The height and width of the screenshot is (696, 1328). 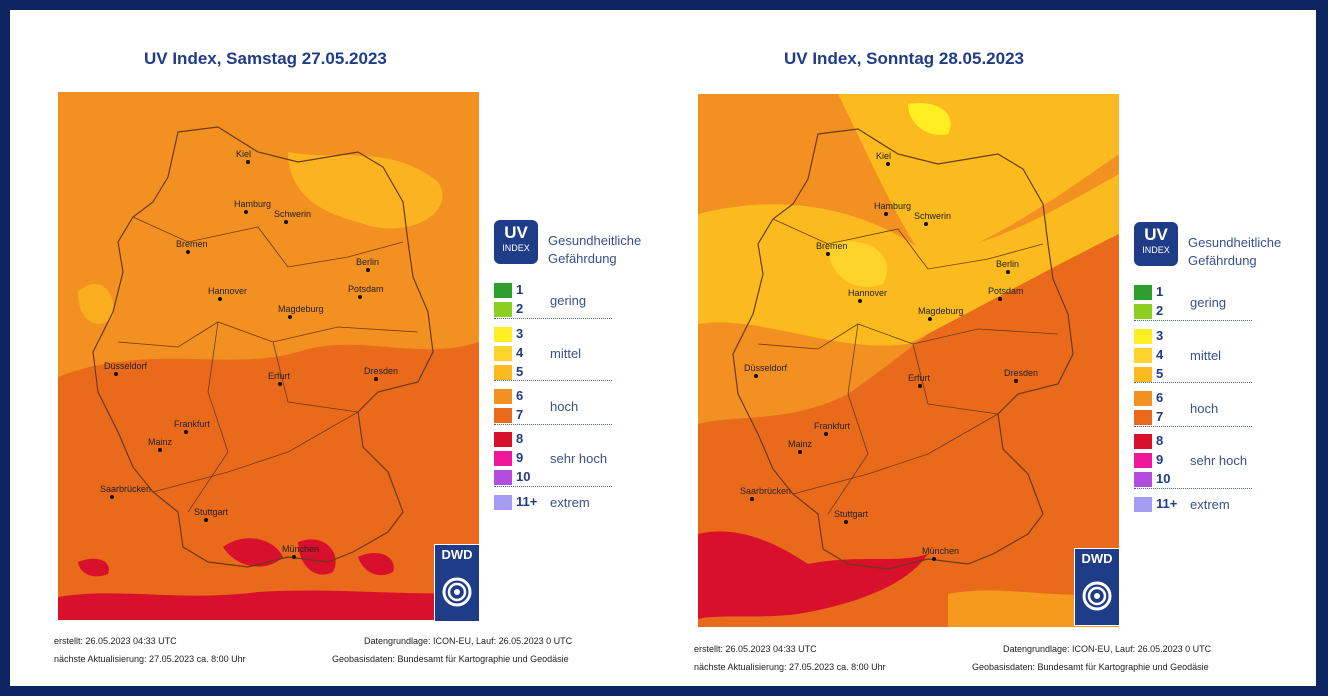 What do you see at coordinates (892, 206) in the screenshot?
I see `city-label: Hamburg` at bounding box center [892, 206].